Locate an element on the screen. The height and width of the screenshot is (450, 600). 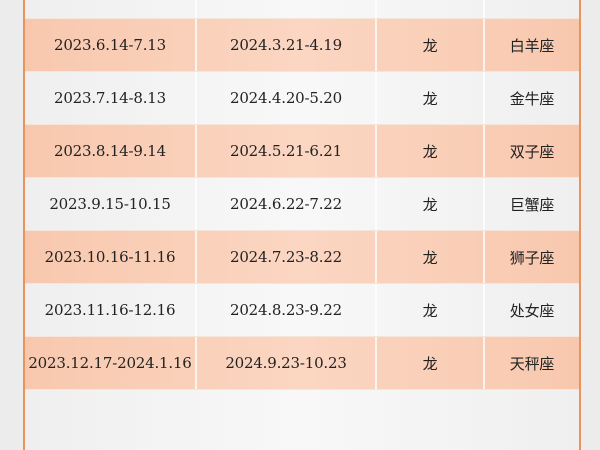
table-row: 2023.6.14-7.13 2024.3.21-4.19 龙 白羊座 is located at coordinates (302, 45).